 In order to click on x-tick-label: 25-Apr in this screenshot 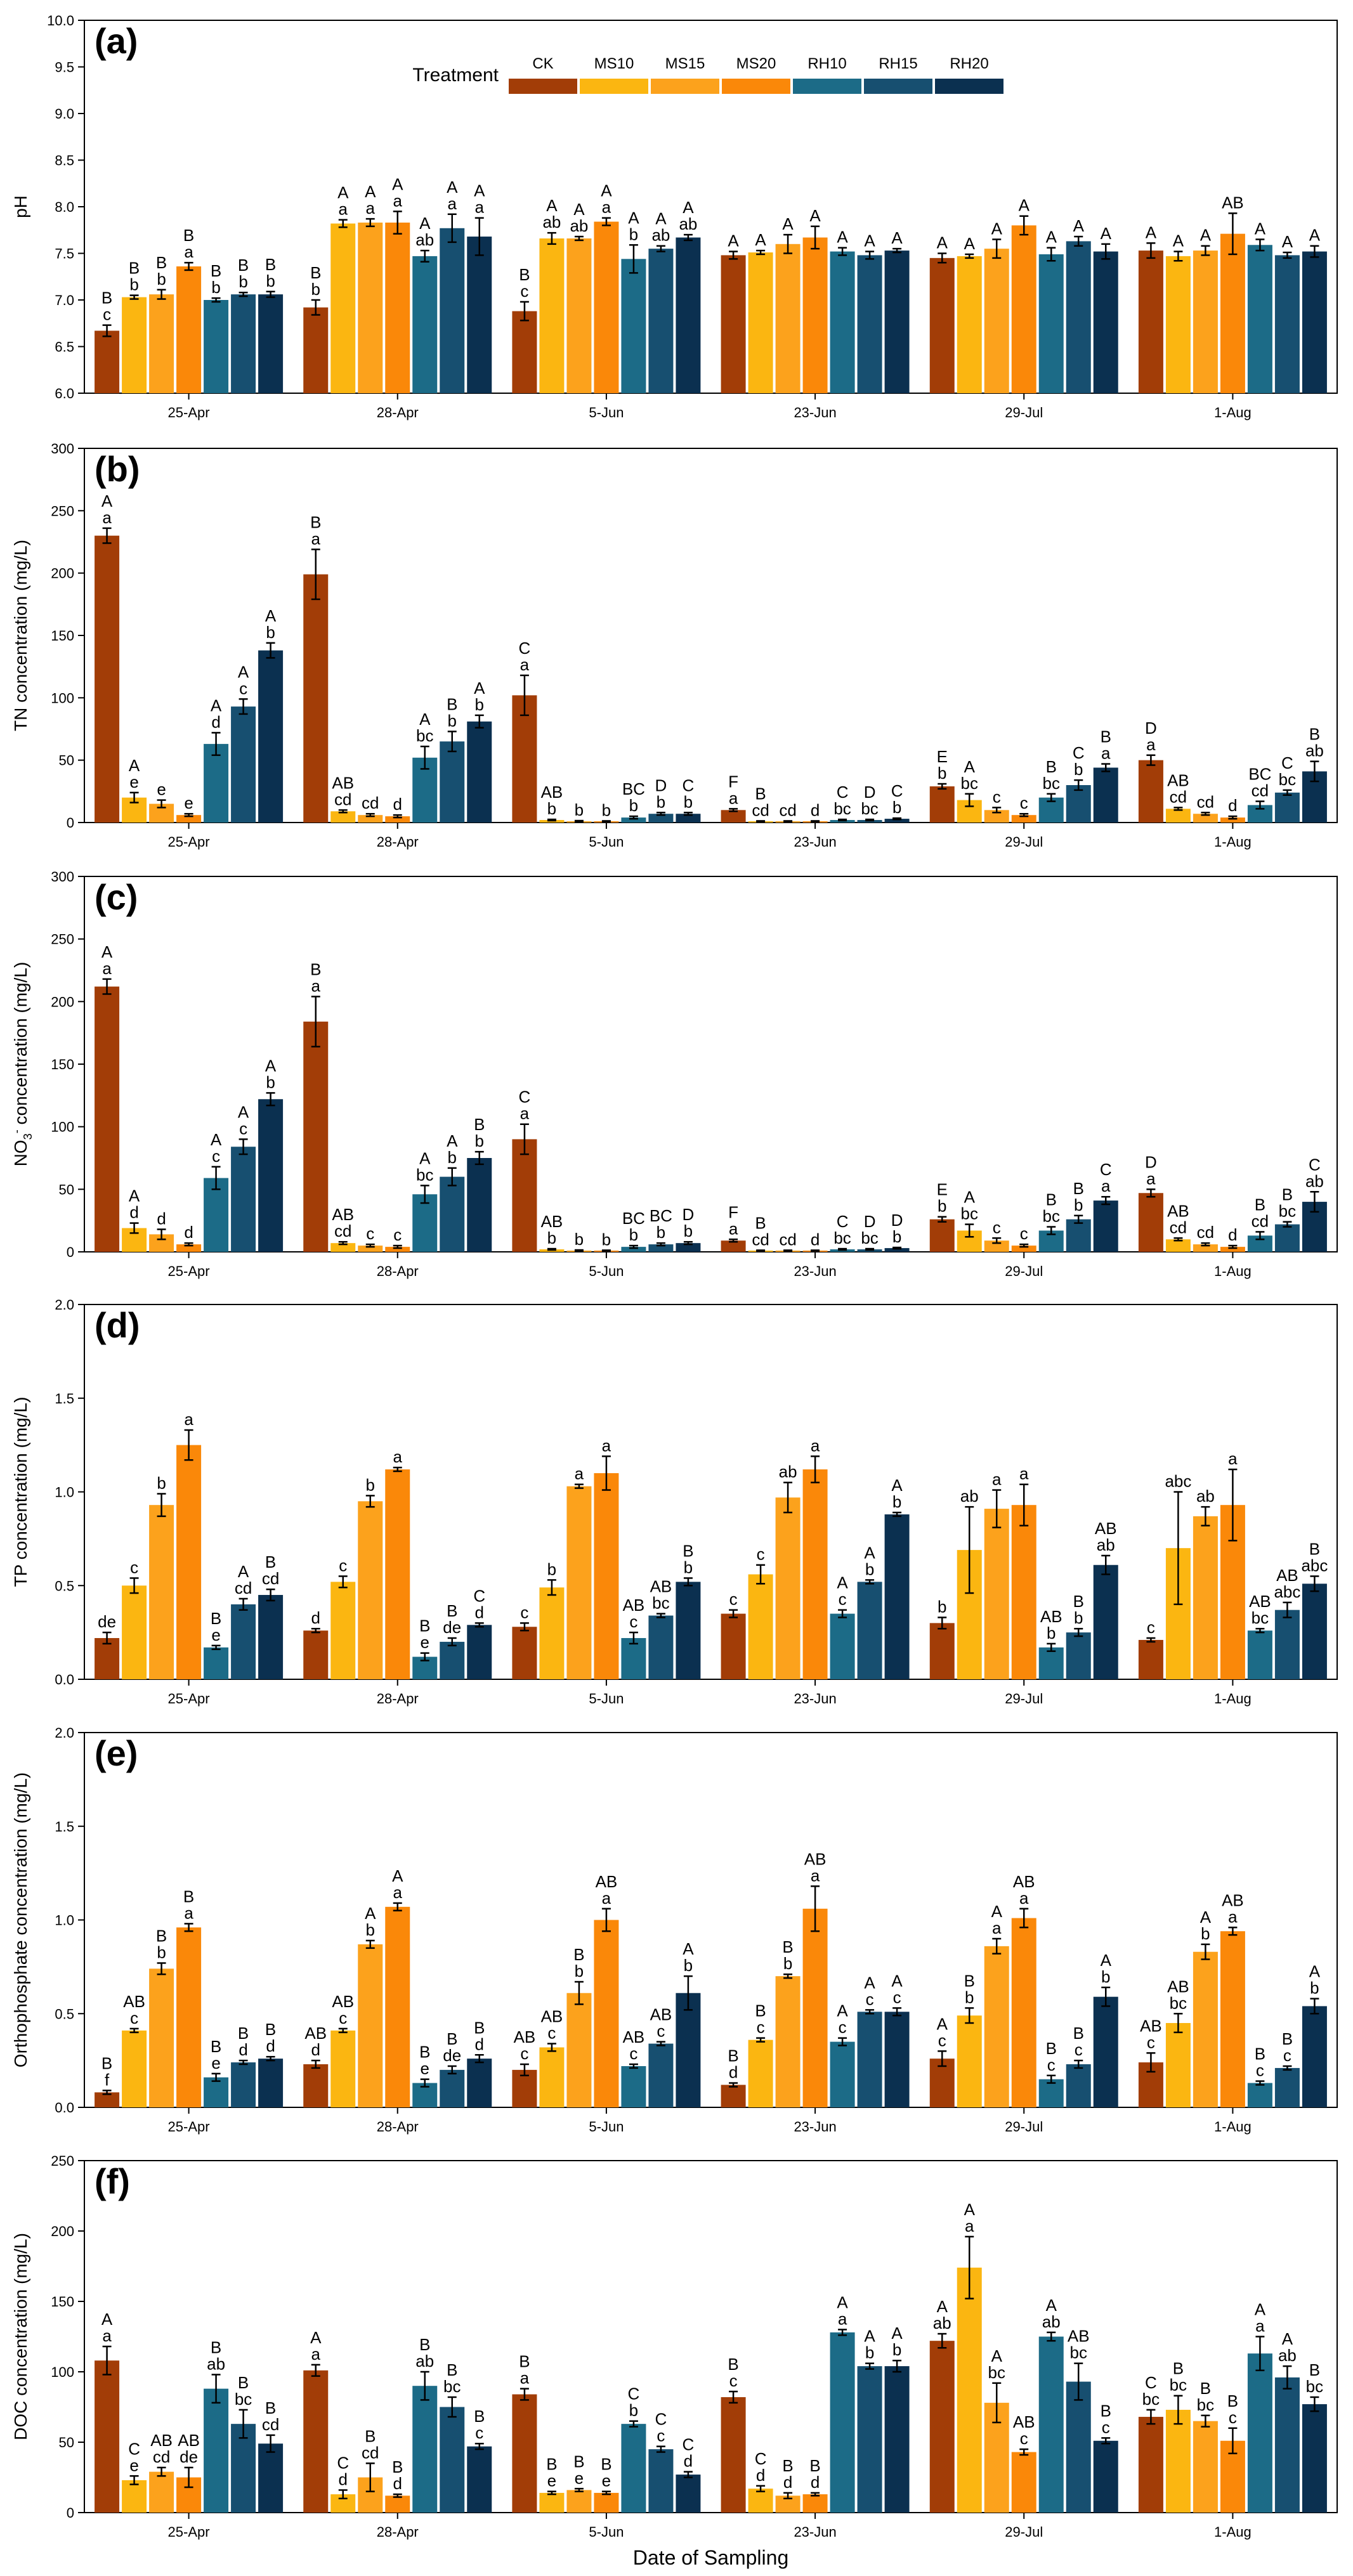, I will do `click(189, 2127)`.